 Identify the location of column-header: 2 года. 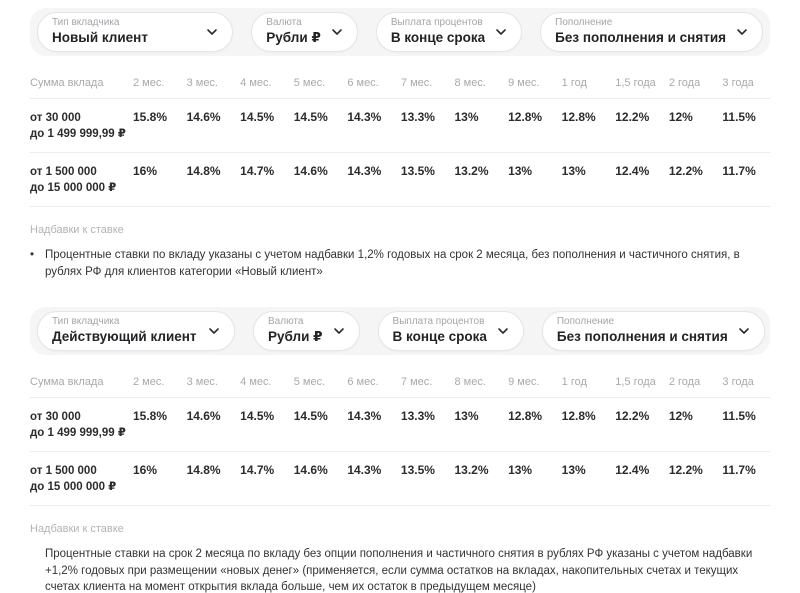
(684, 83).